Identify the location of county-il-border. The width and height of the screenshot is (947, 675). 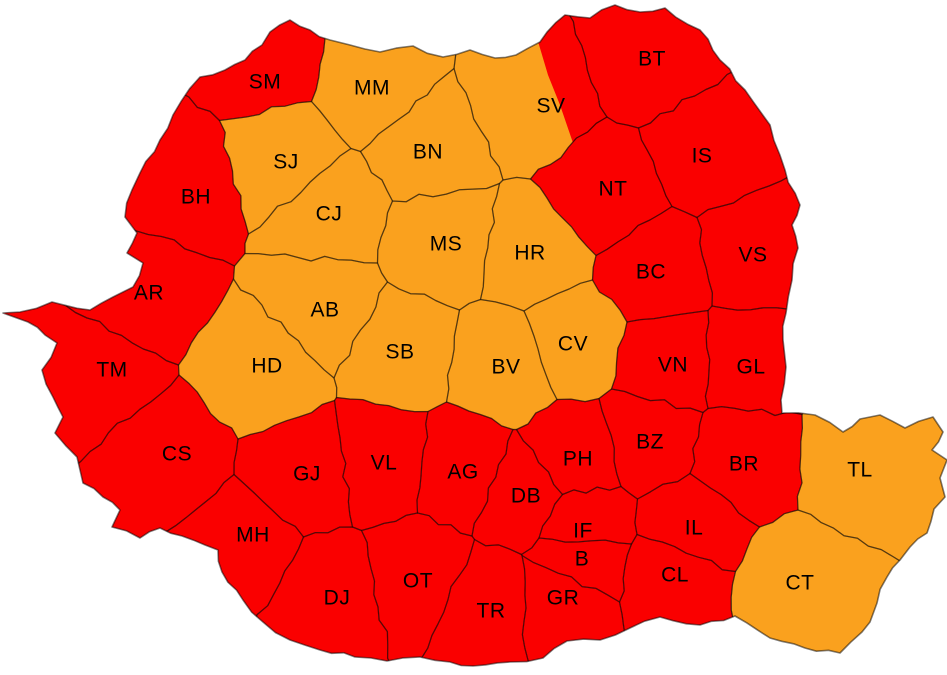
(697, 522).